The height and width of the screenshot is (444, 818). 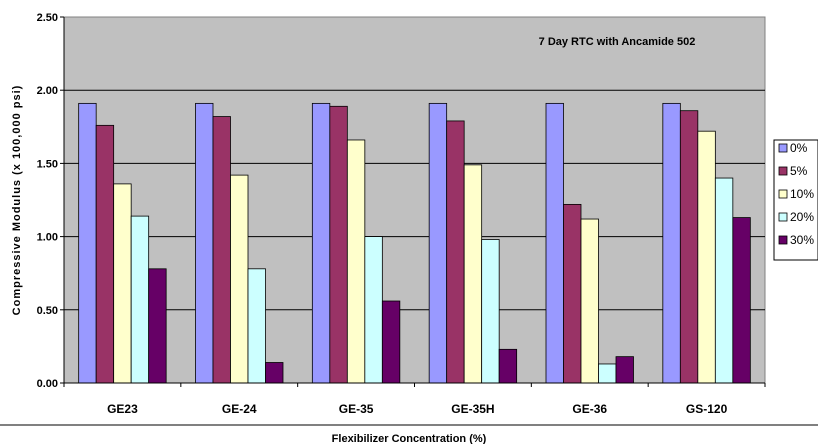 I want to click on x-category-label: GE-24, so click(x=239, y=409).